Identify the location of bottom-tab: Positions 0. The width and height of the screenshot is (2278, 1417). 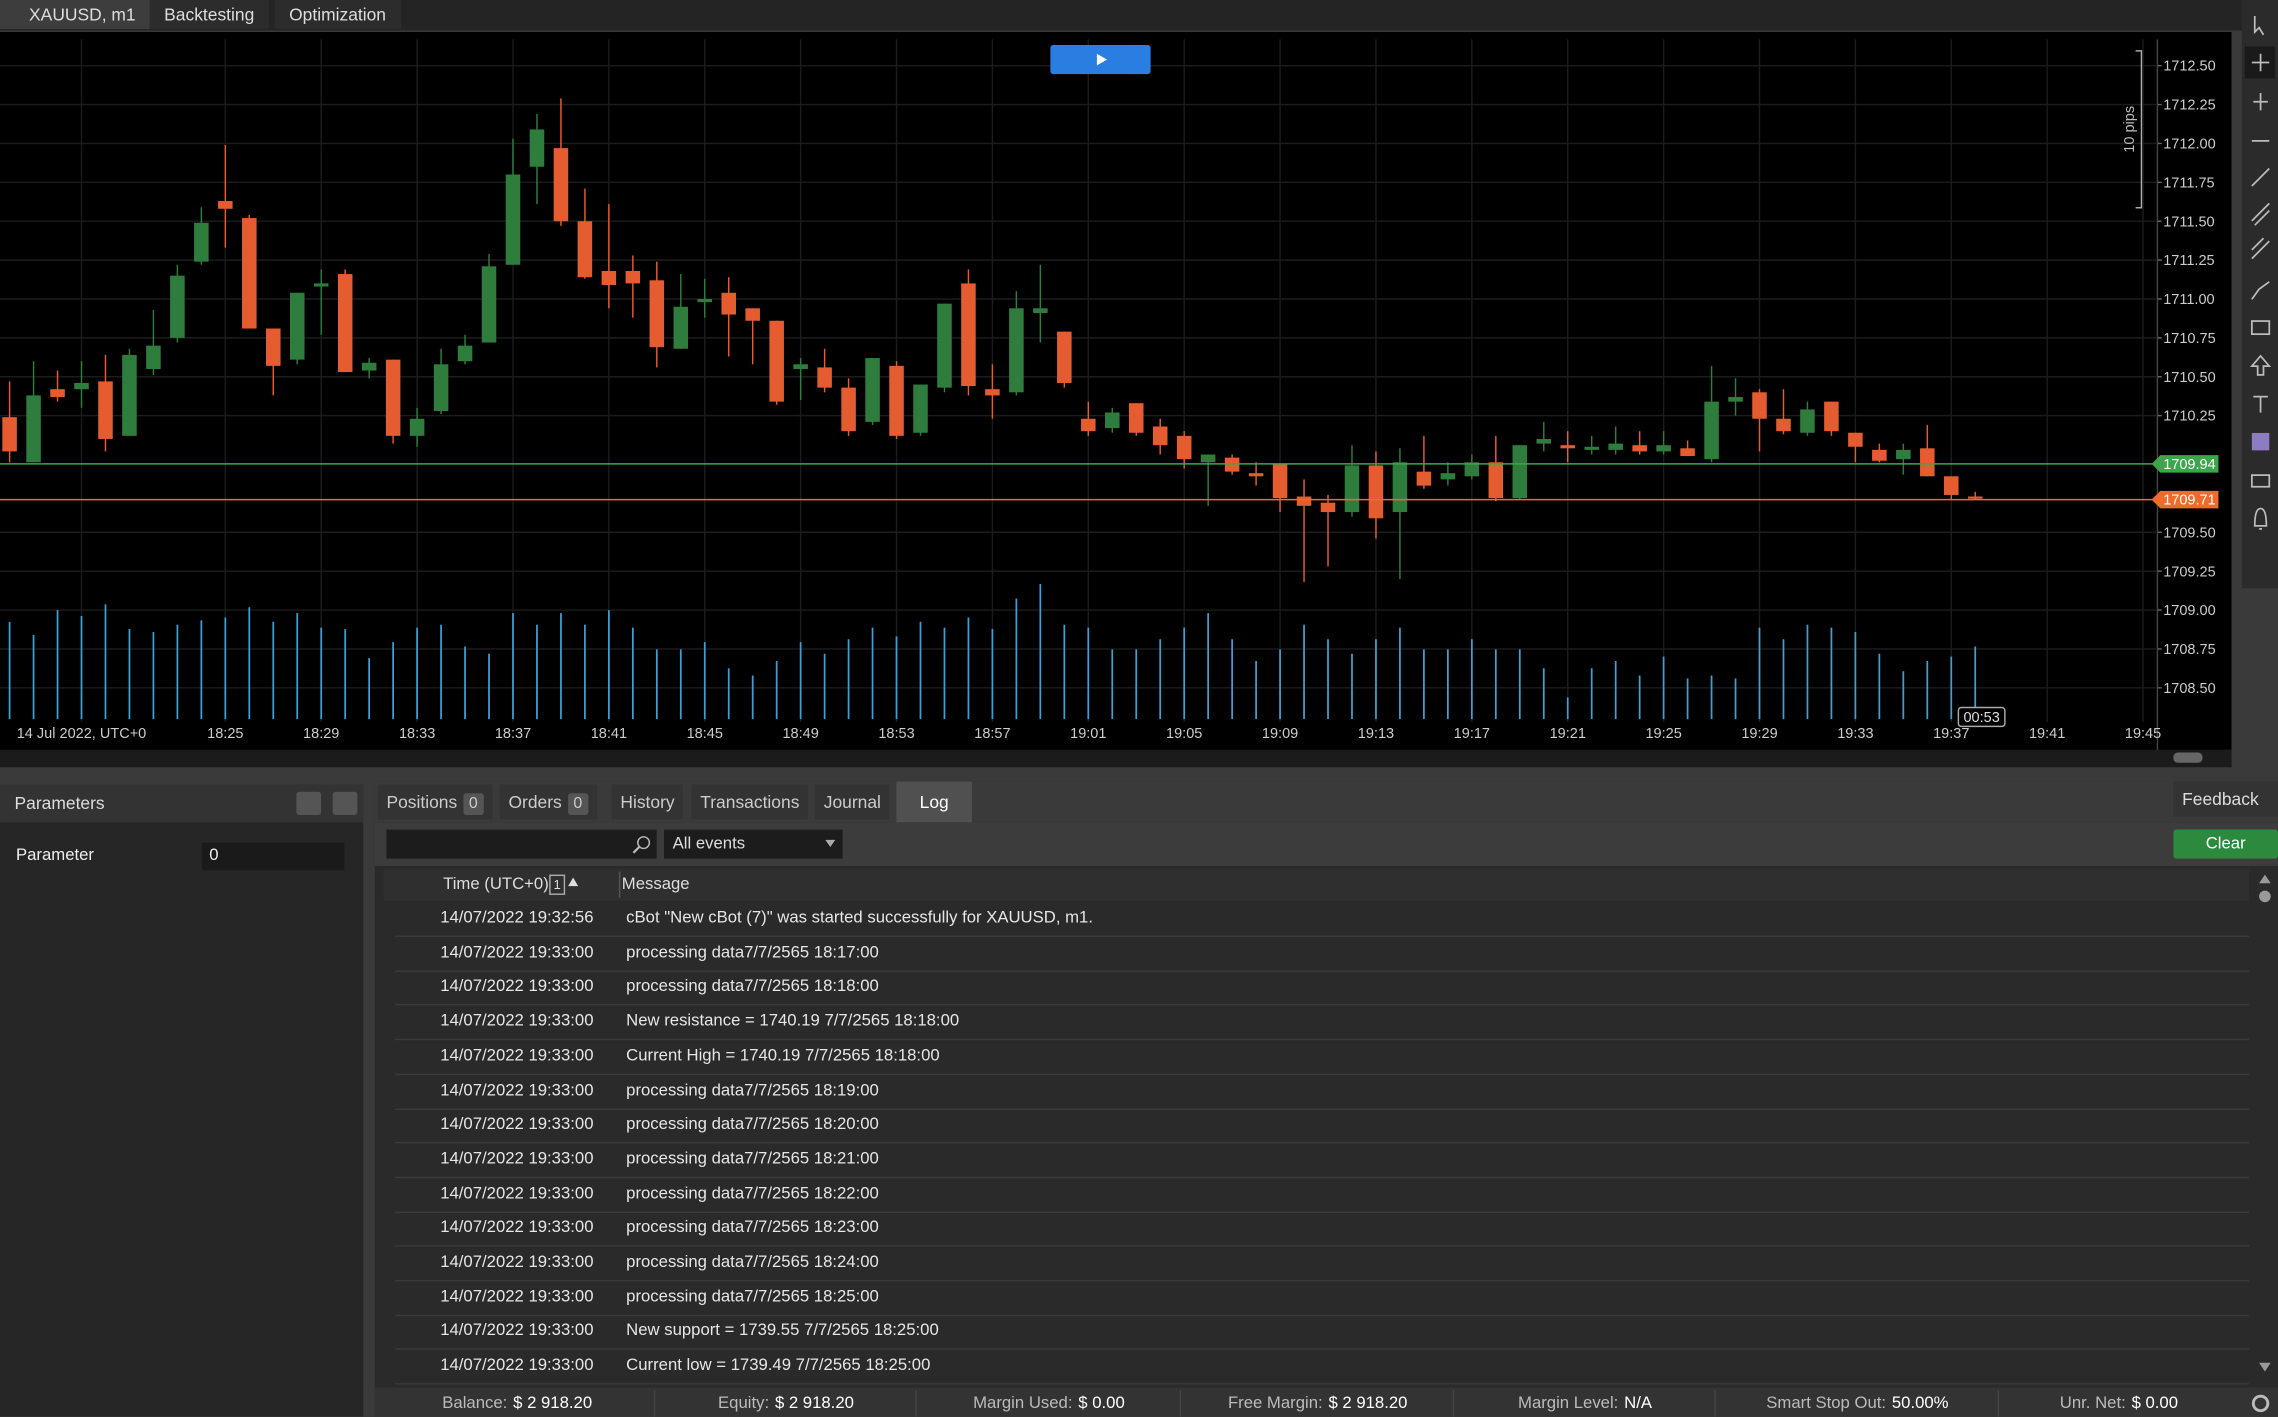
(435, 802).